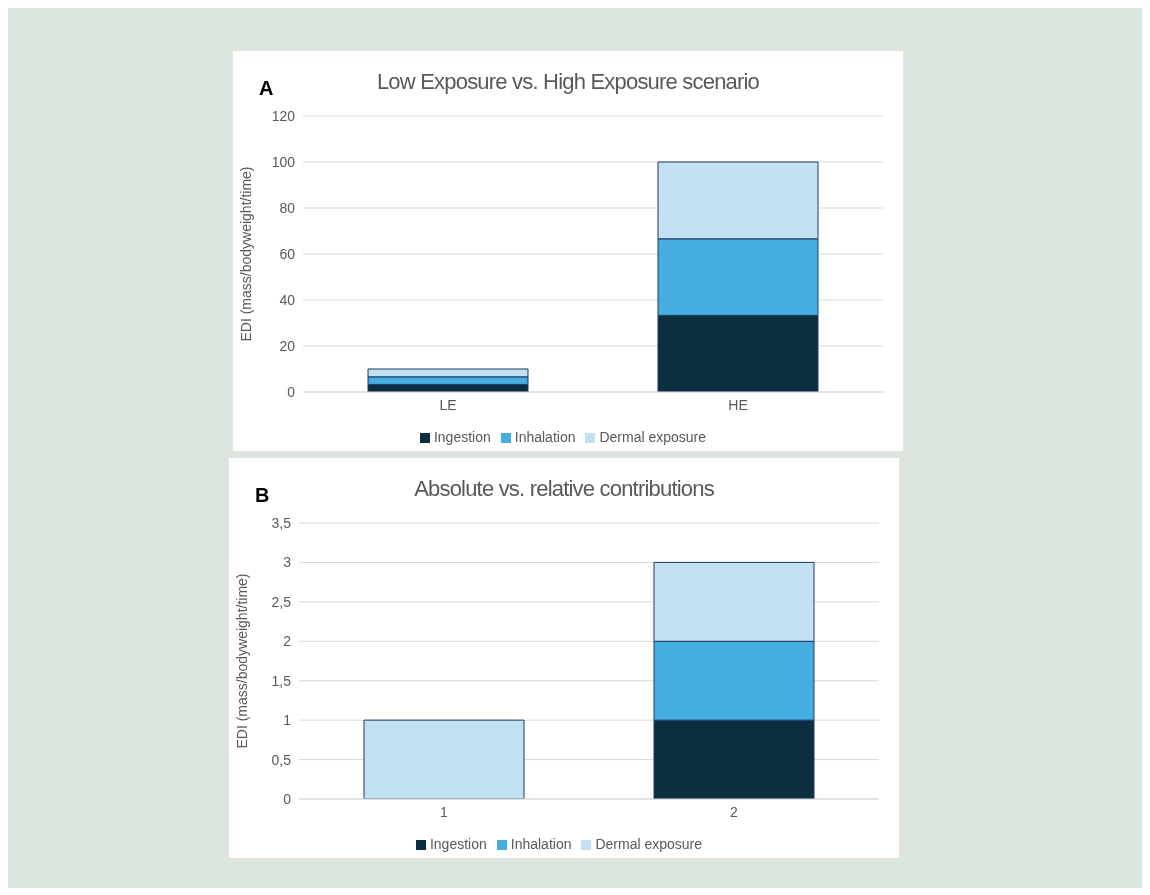 This screenshot has width=1150, height=895. Describe the element at coordinates (448, 404) in the screenshot. I see `x-tick-label: LE` at that location.